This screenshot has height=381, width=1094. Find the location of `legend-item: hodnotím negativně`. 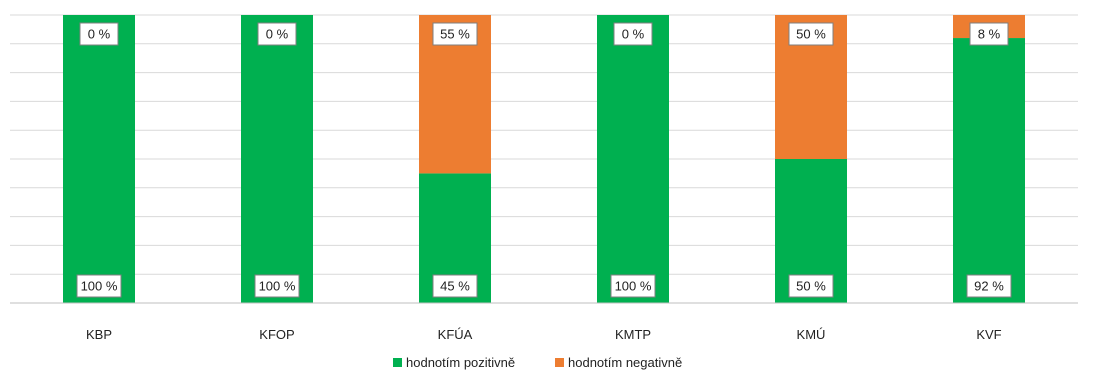

legend-item: hodnotím negativně is located at coordinates (618, 362).